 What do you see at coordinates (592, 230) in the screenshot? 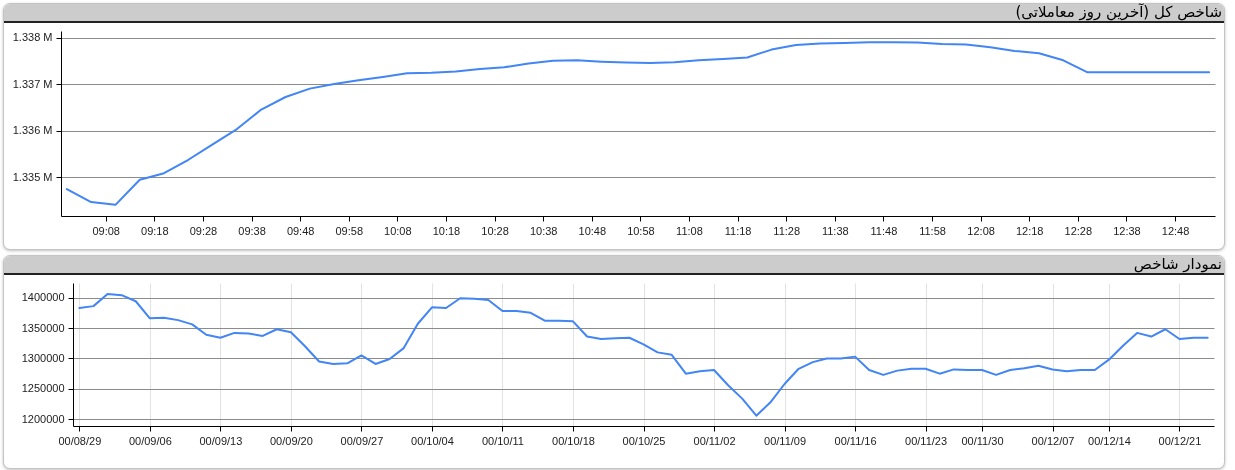
I see `x-tick-label: 10:48` at bounding box center [592, 230].